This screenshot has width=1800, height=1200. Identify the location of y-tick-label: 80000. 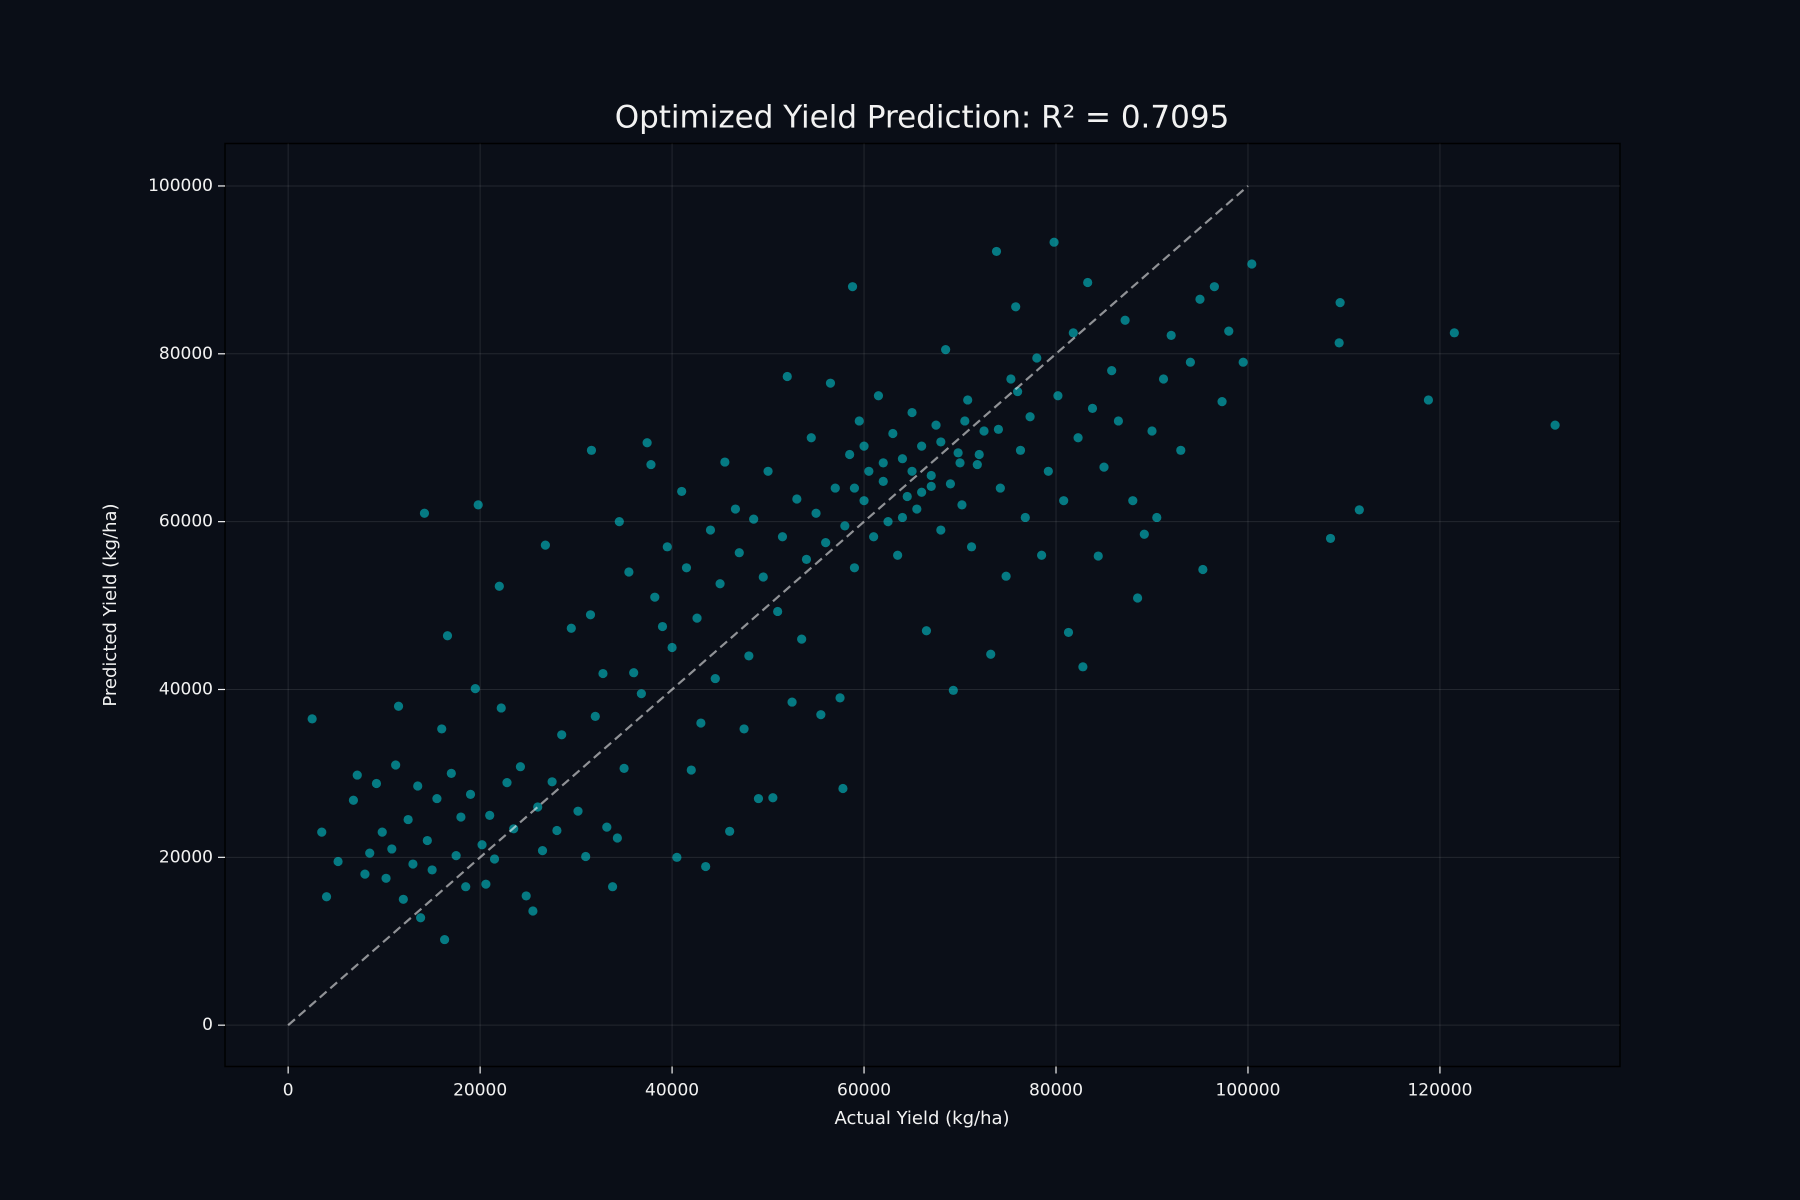
(186, 354).